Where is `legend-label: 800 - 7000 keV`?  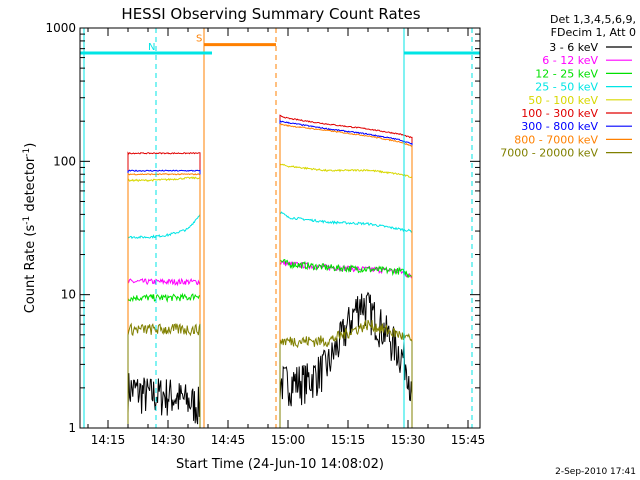 legend-label: 800 - 7000 keV is located at coordinates (556, 139).